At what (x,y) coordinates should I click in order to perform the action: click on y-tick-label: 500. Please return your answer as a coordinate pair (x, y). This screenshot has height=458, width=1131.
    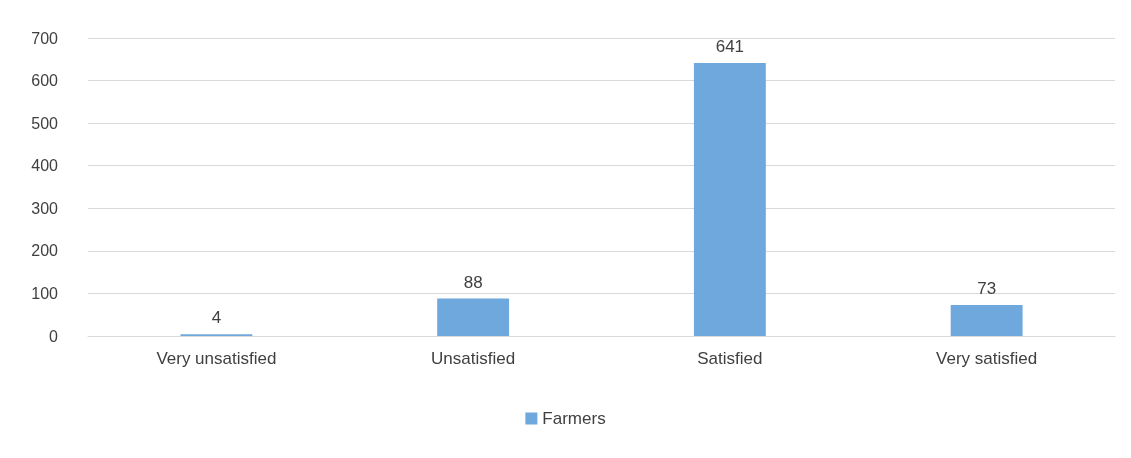
    Looking at the image, I should click on (45, 123).